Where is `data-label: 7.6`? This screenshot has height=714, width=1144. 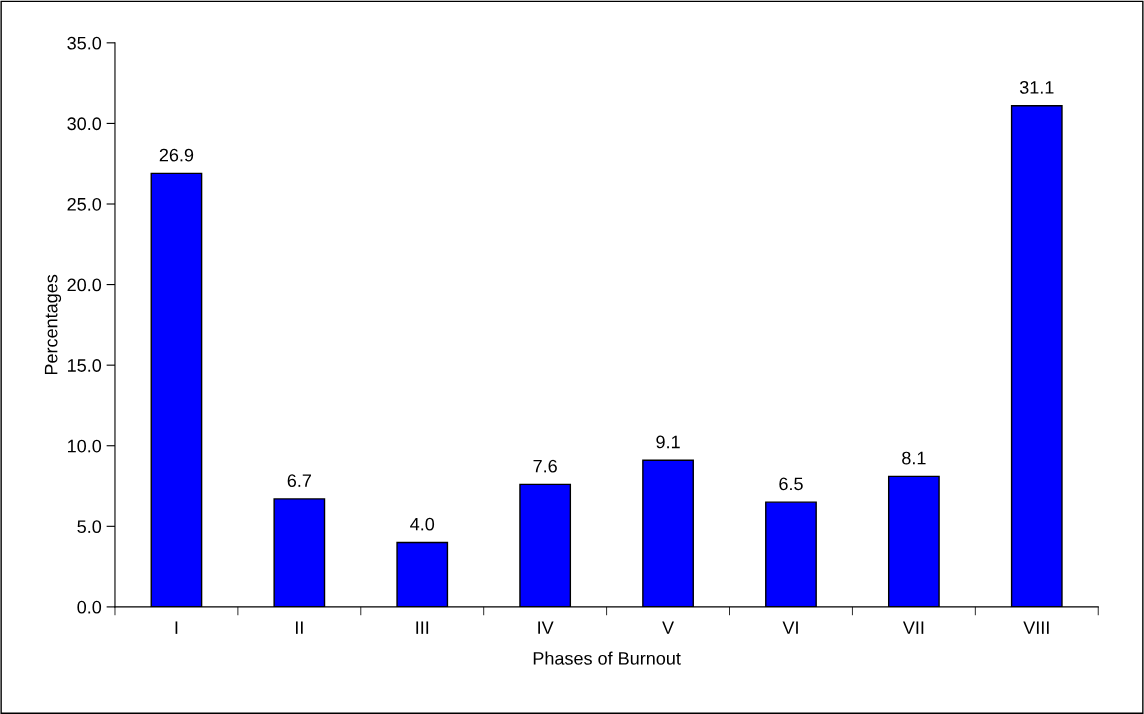
data-label: 7.6 is located at coordinates (545, 466).